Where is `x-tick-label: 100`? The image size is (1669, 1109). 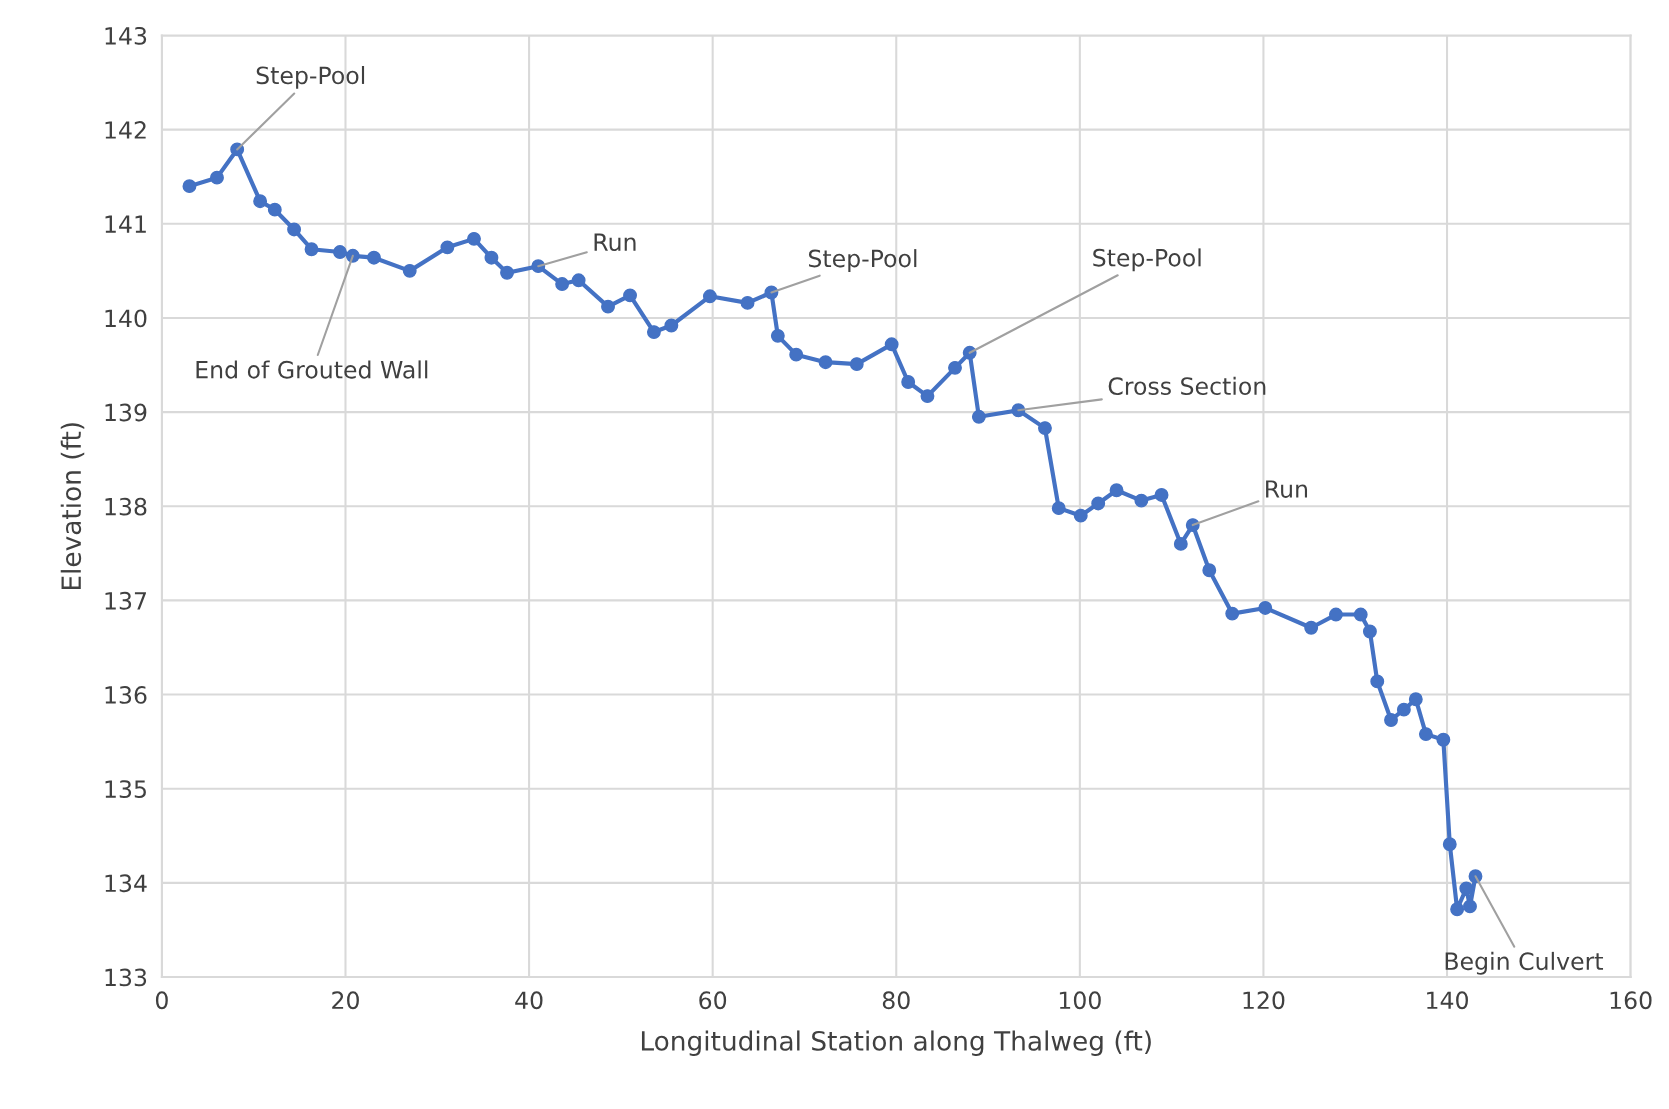 x-tick-label: 100 is located at coordinates (1080, 1000).